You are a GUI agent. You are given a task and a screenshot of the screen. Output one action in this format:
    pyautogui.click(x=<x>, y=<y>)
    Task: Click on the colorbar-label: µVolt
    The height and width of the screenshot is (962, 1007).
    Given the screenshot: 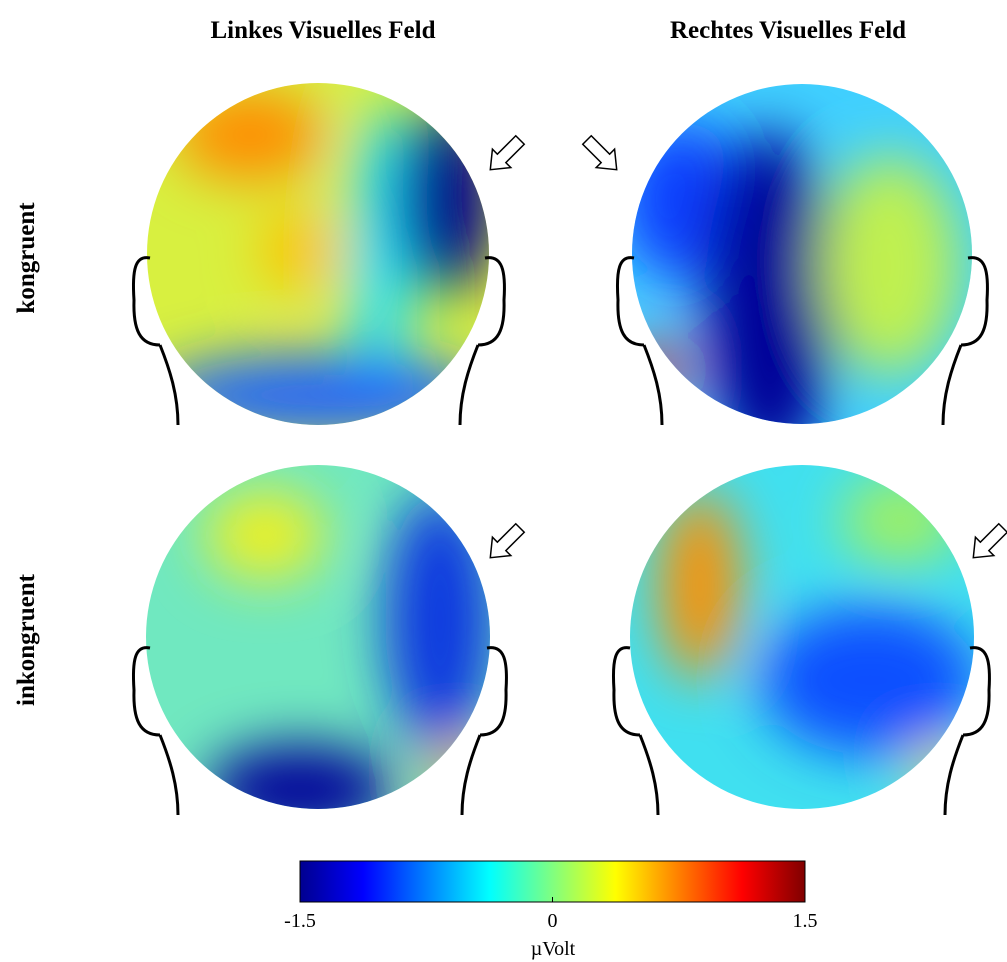 What is the action you would take?
    pyautogui.click(x=553, y=949)
    